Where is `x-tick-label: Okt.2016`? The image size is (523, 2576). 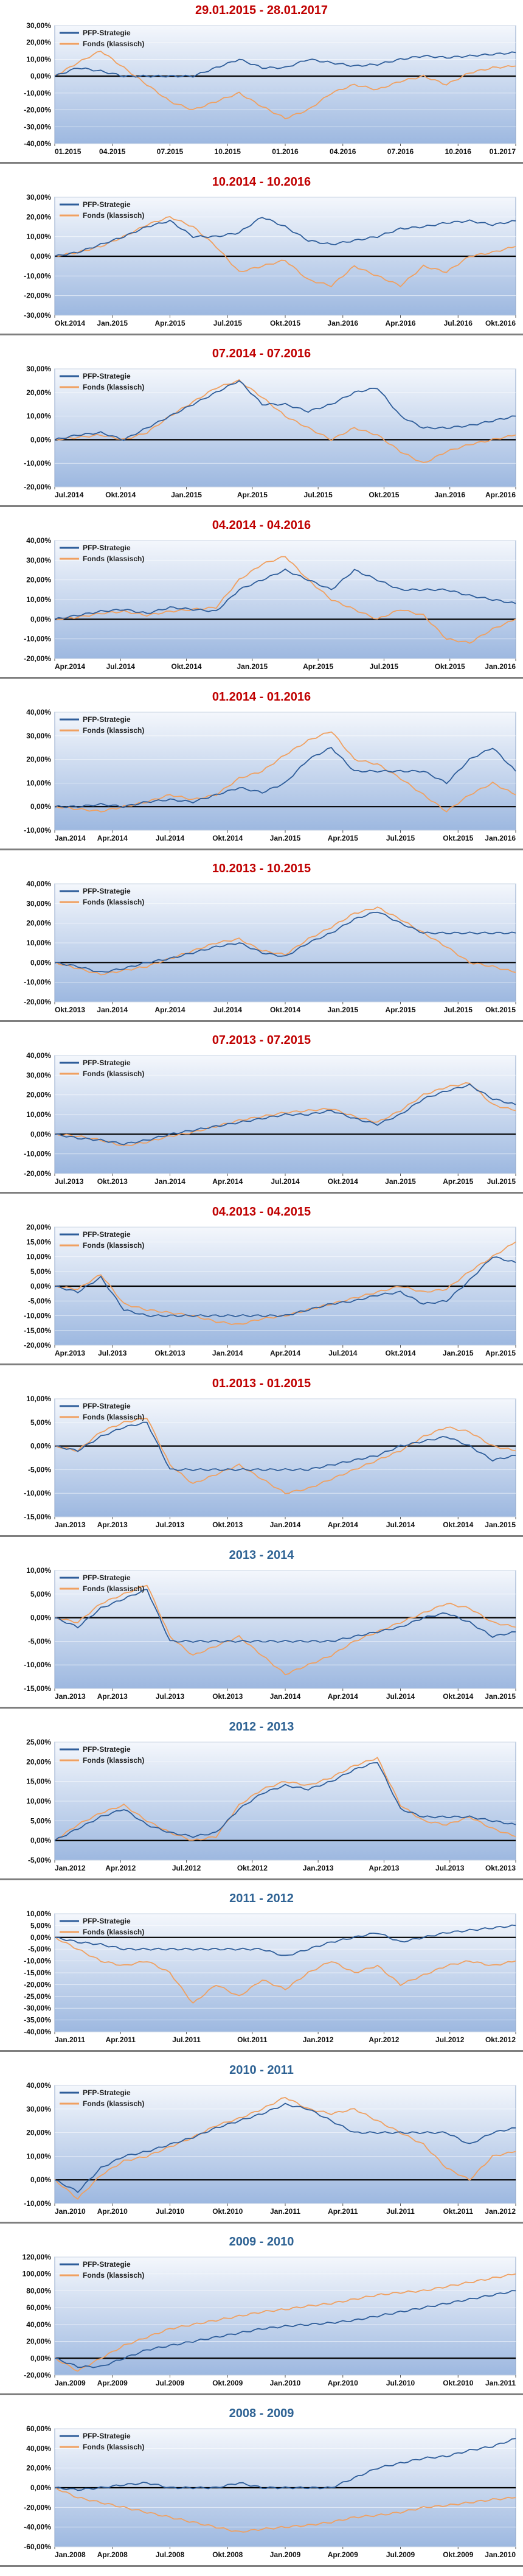
x-tick-label: Okt.2016 is located at coordinates (500, 323).